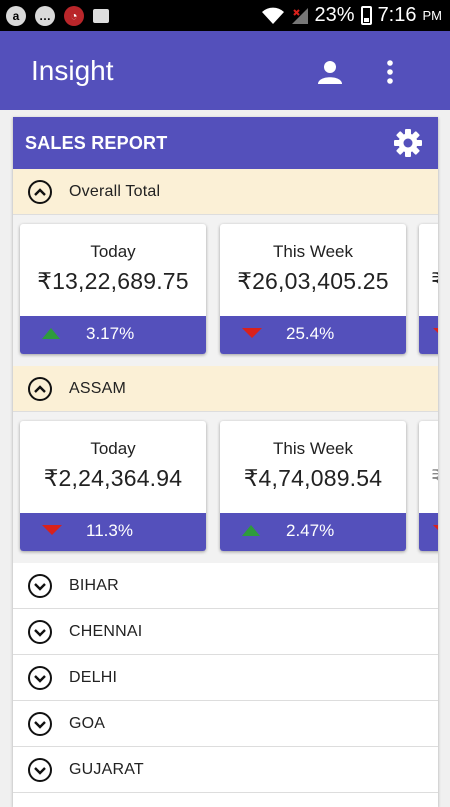  What do you see at coordinates (98, 388) in the screenshot?
I see `section-label: ASSAM` at bounding box center [98, 388].